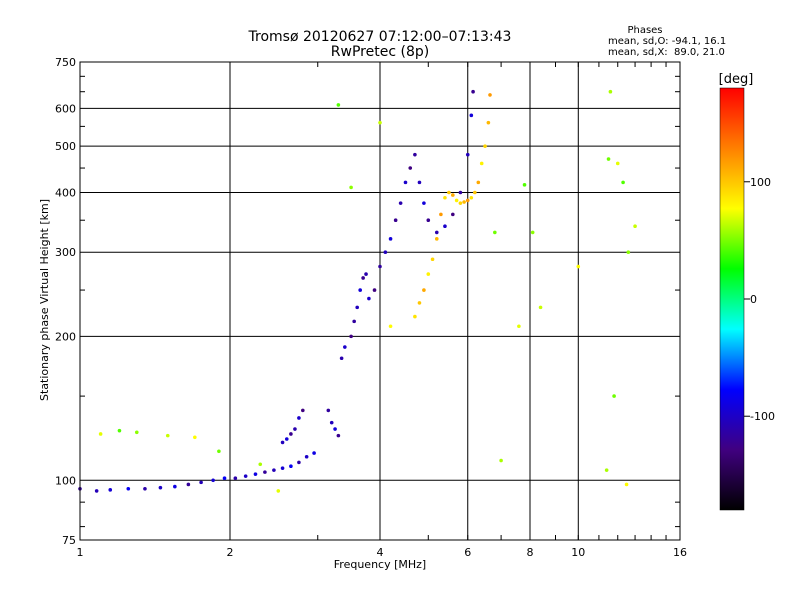 This screenshot has height=600, width=800. Describe the element at coordinates (69, 540) in the screenshot. I see `y-tick-label: 75` at that location.